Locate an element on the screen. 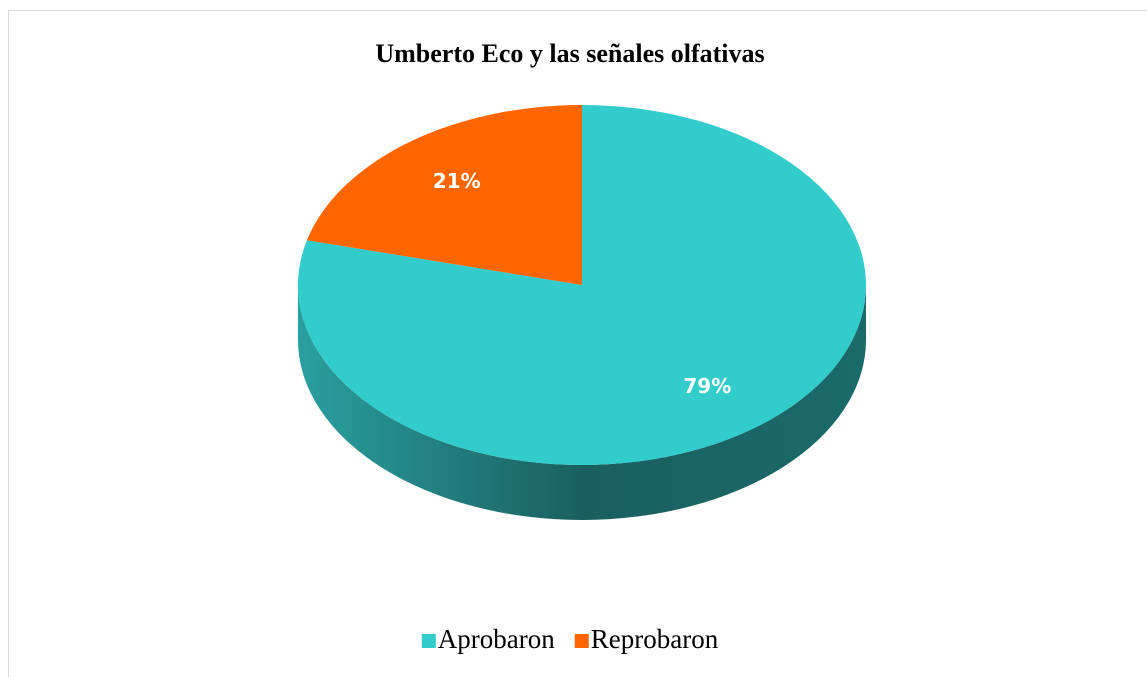  data-label: 79% is located at coordinates (707, 386).